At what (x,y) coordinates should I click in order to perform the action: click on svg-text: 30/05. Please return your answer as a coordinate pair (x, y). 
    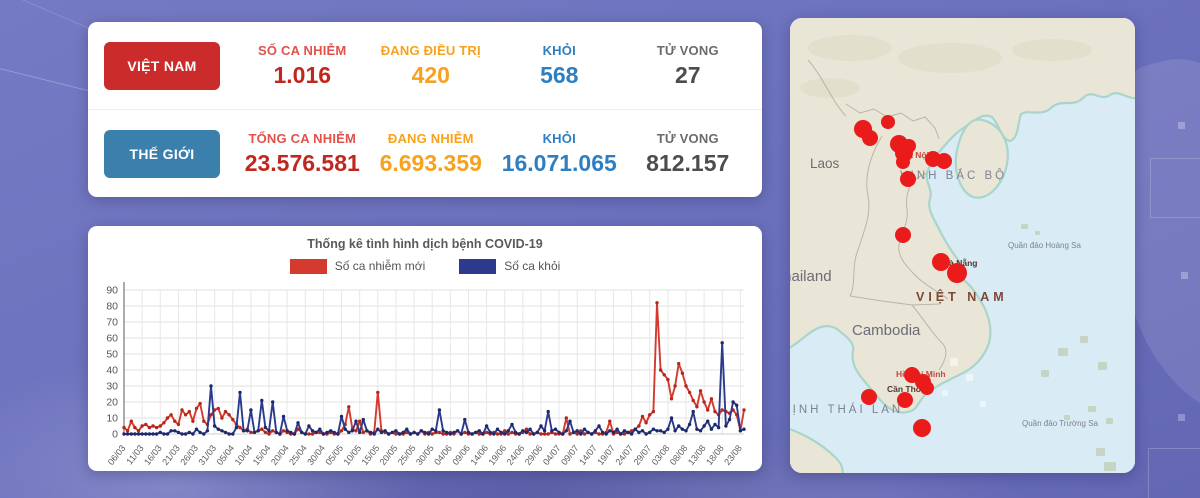
    Looking at the image, I should click on (425, 455).